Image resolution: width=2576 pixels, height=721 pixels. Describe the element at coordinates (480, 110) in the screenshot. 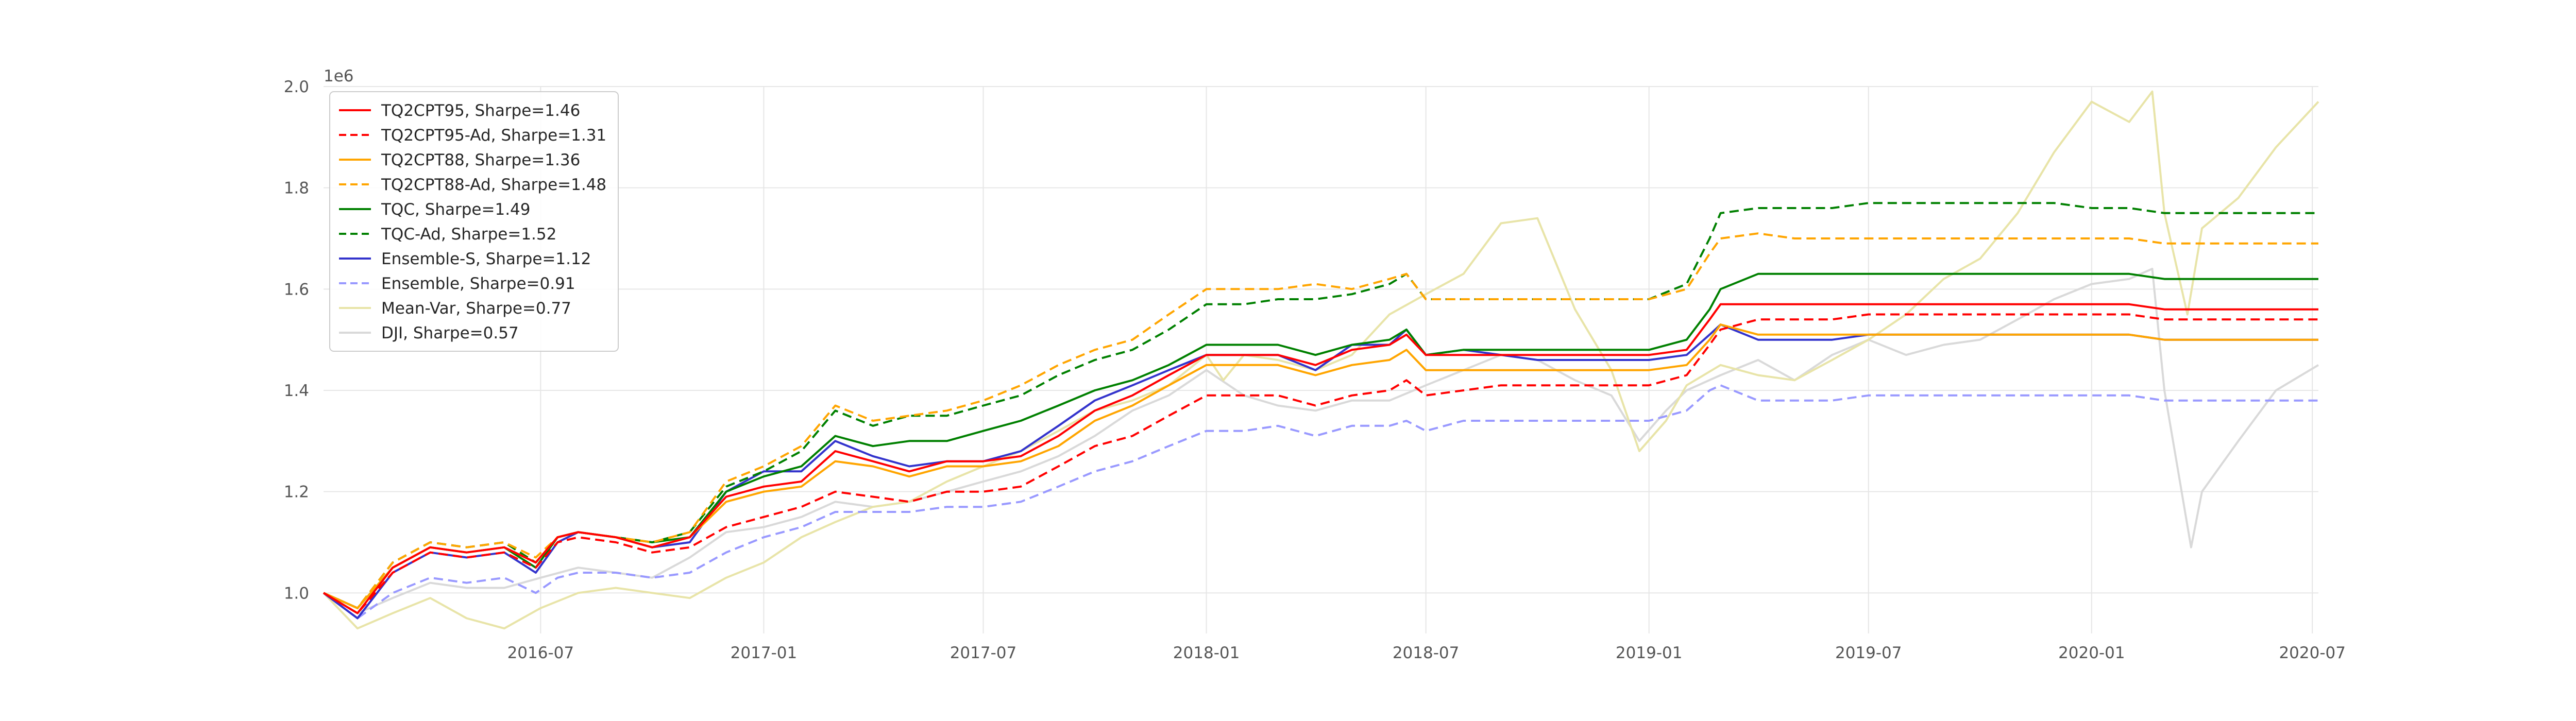

I see `legend-label: TQ2CPT95, Sharpe=1.46` at that location.